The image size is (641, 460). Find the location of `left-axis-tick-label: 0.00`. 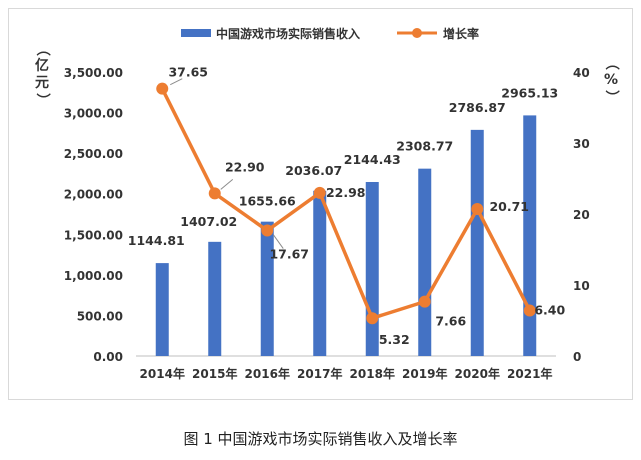

left-axis-tick-label: 0.00 is located at coordinates (108, 357).